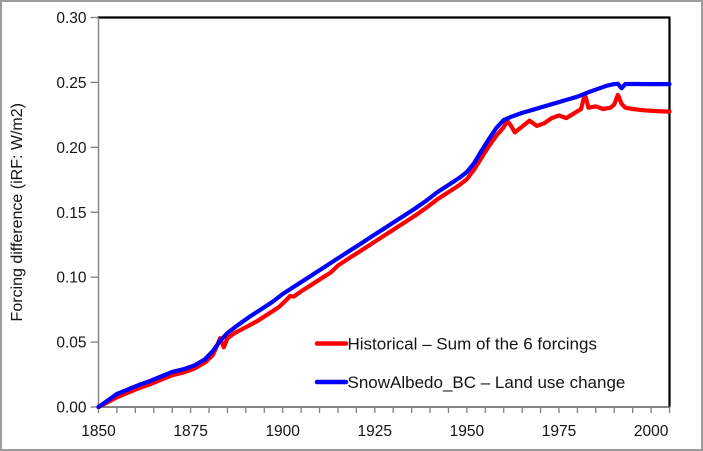  Describe the element at coordinates (190, 431) in the screenshot. I see `x-tick-label: 1875` at that location.